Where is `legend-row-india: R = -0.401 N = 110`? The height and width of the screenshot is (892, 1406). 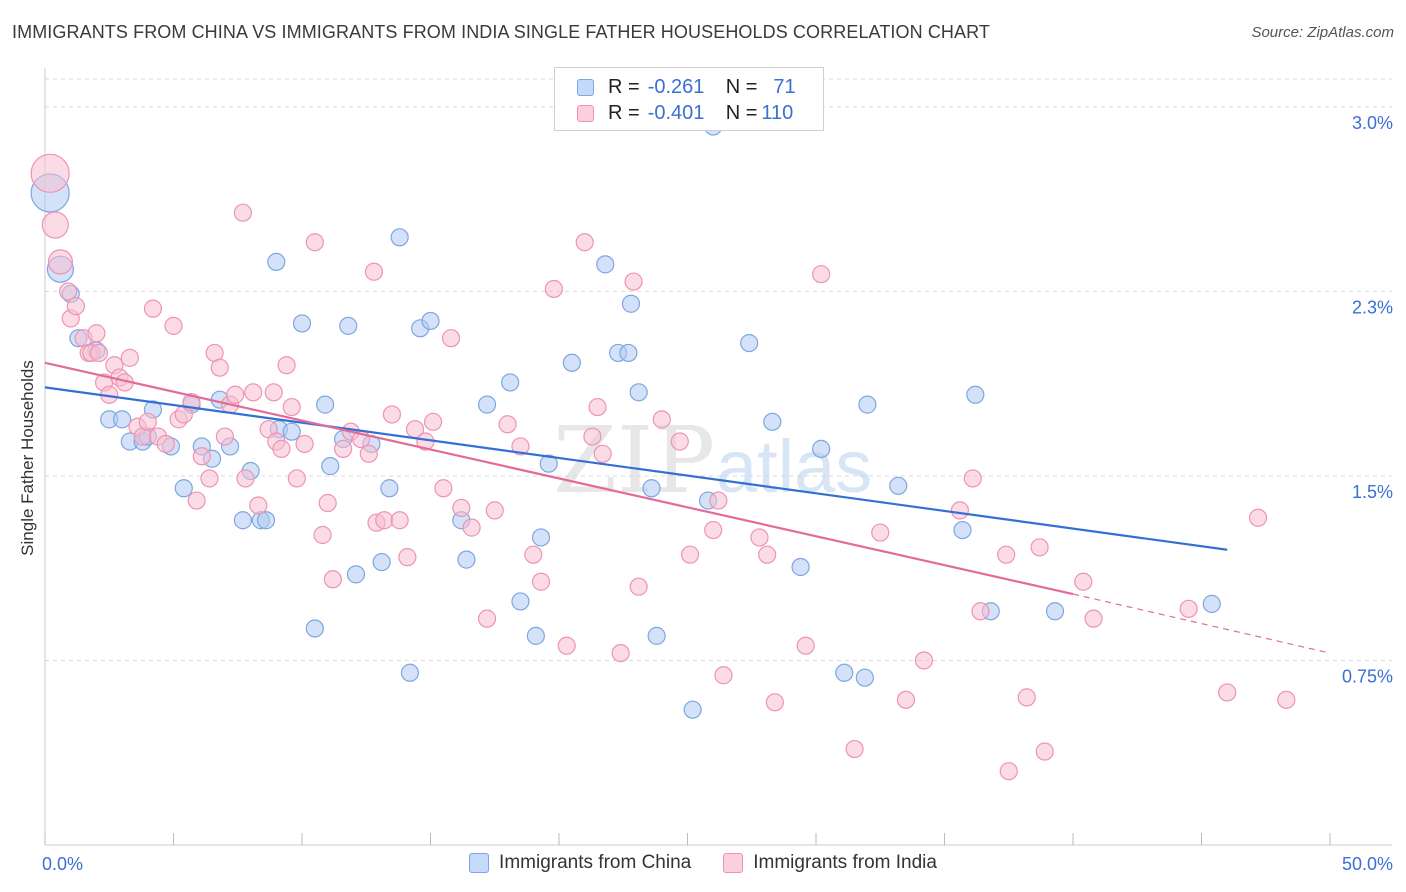 legend-row-india: R = -0.401 N = 110 is located at coordinates (685, 113).